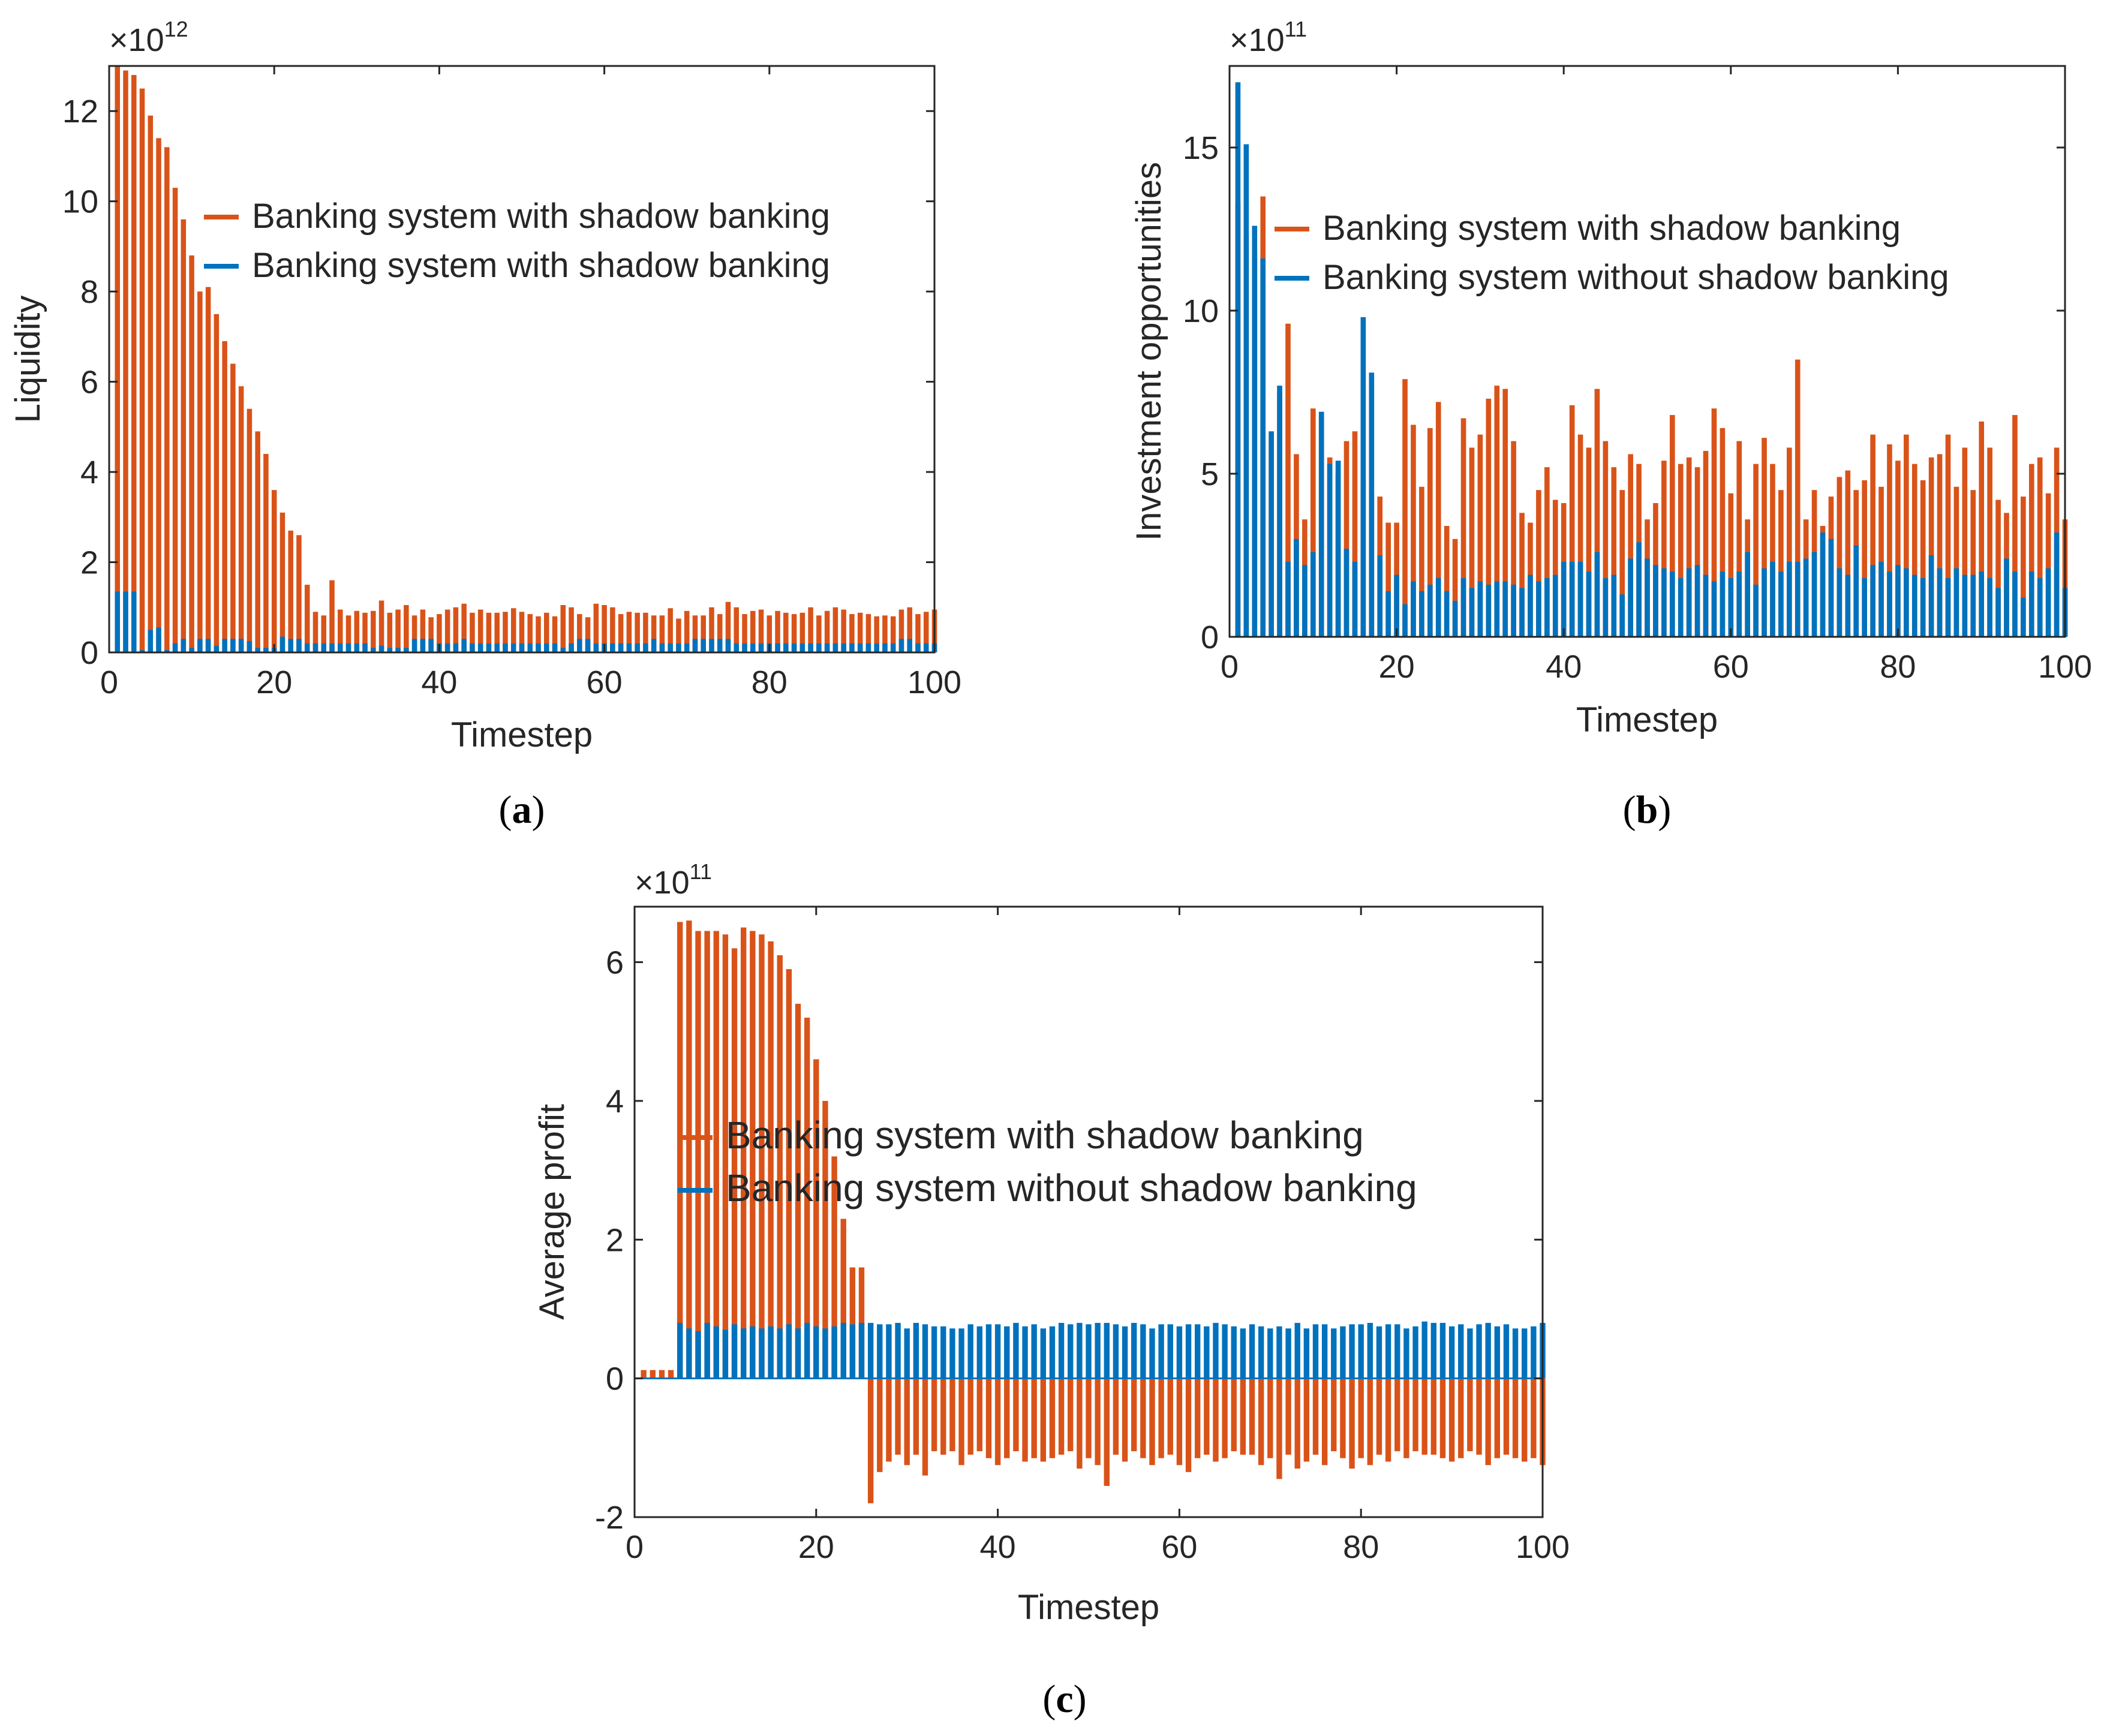  What do you see at coordinates (1397, 1415) in the screenshot?
I see `panel-c-bar-s1-t84` at bounding box center [1397, 1415].